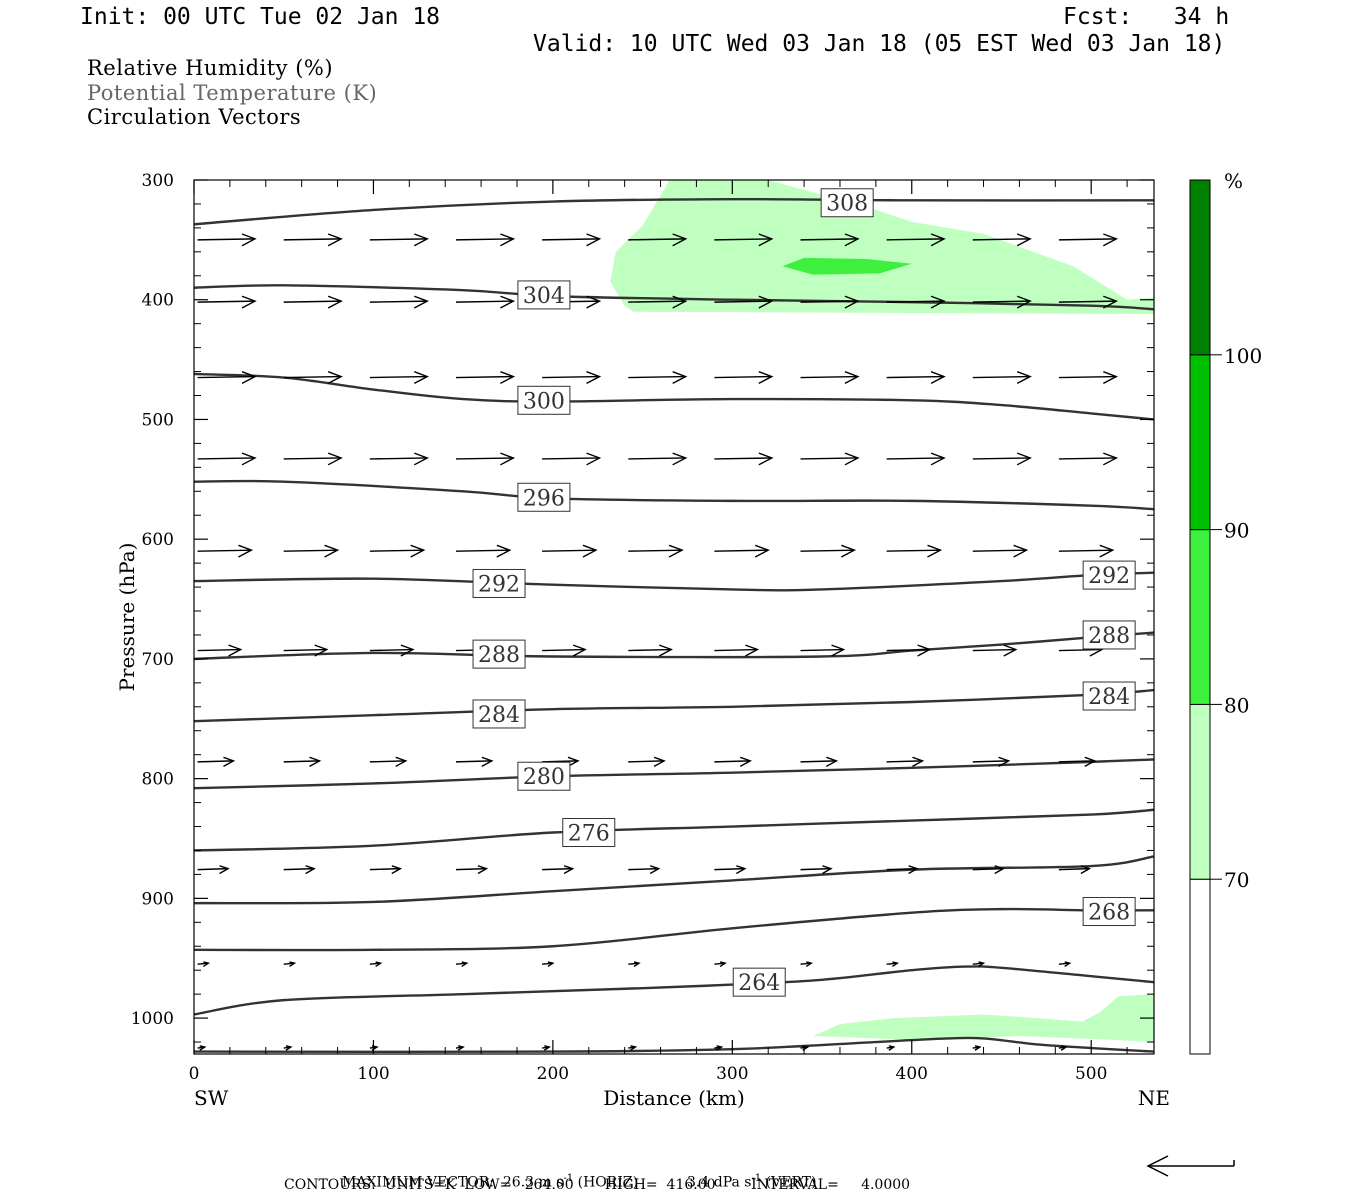  I want to click on svg-text: 280, so click(544, 777).